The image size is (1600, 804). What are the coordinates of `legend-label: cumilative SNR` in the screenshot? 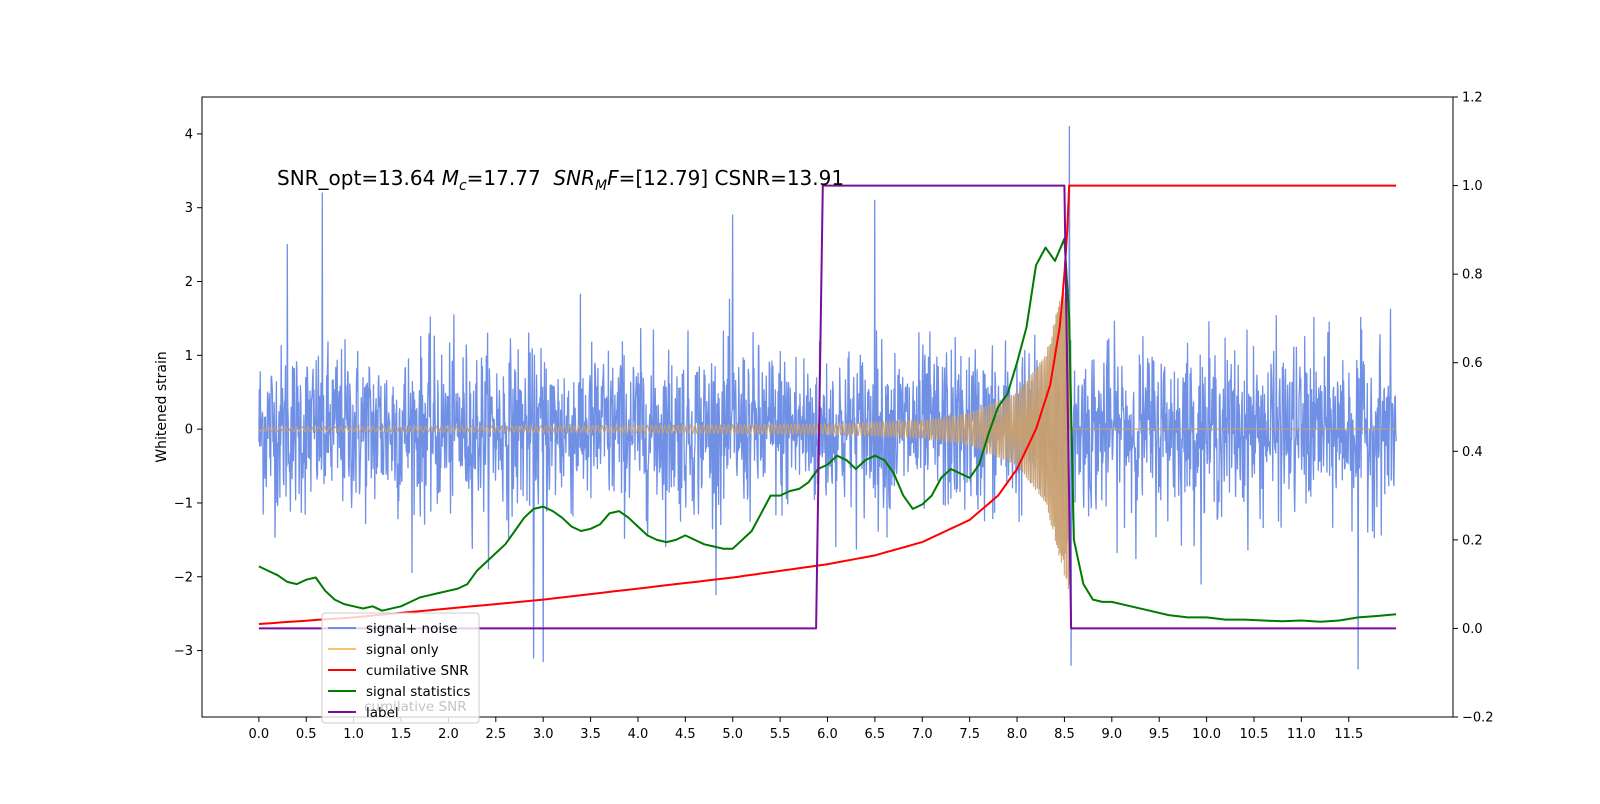 It's located at (417, 671).